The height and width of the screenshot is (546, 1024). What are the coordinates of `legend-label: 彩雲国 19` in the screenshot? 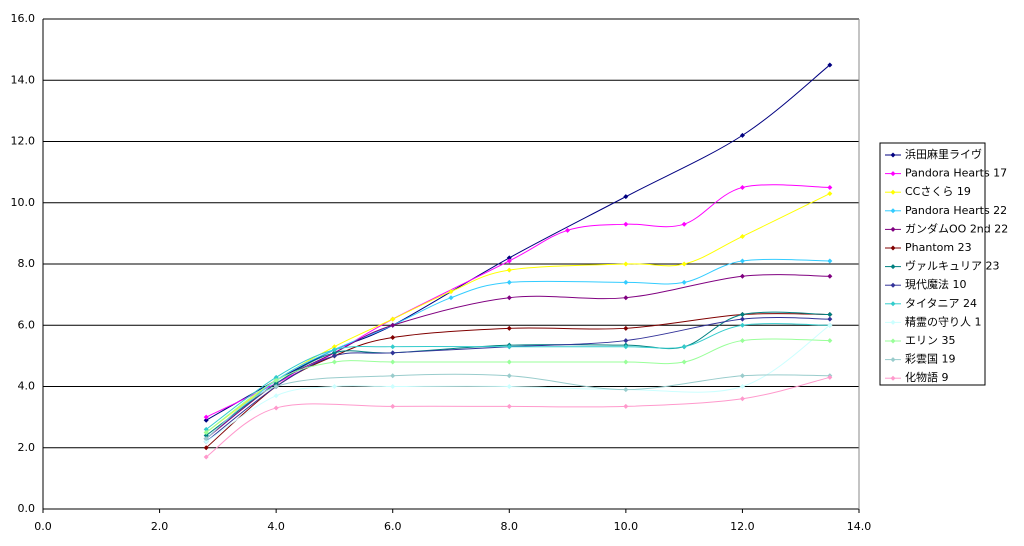 It's located at (930, 359).